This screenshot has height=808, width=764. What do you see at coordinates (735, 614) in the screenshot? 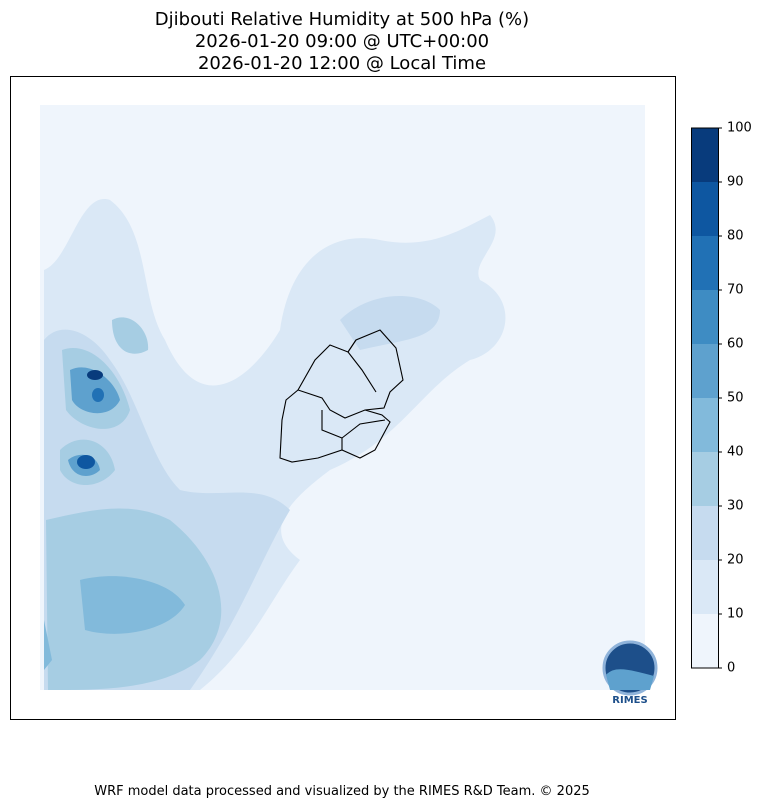
I see `colorbar-tick-label: 10` at bounding box center [735, 614].